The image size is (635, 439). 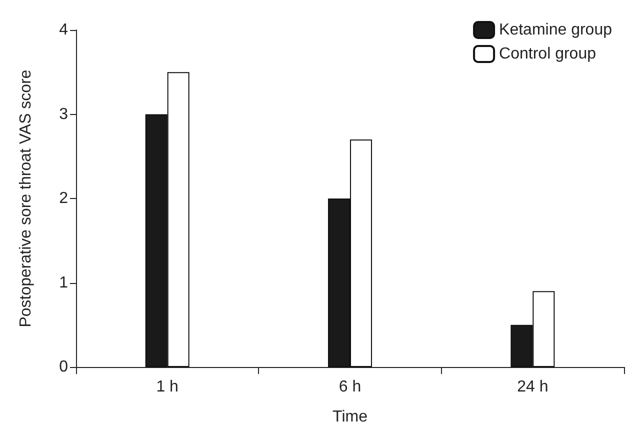 What do you see at coordinates (63, 367) in the screenshot?
I see `y-tick-label: 0` at bounding box center [63, 367].